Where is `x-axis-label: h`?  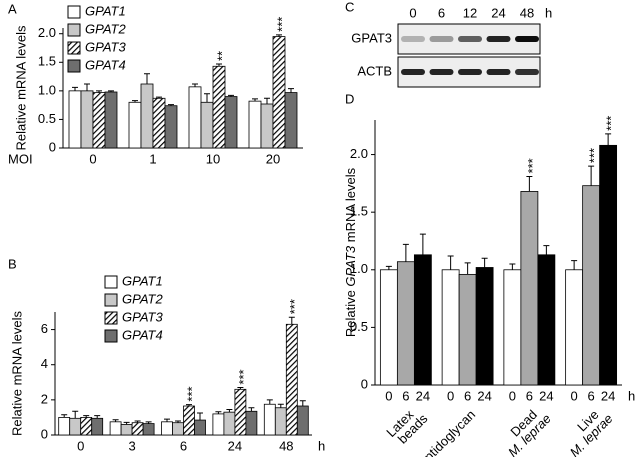 x-axis-label: h is located at coordinates (631, 395).